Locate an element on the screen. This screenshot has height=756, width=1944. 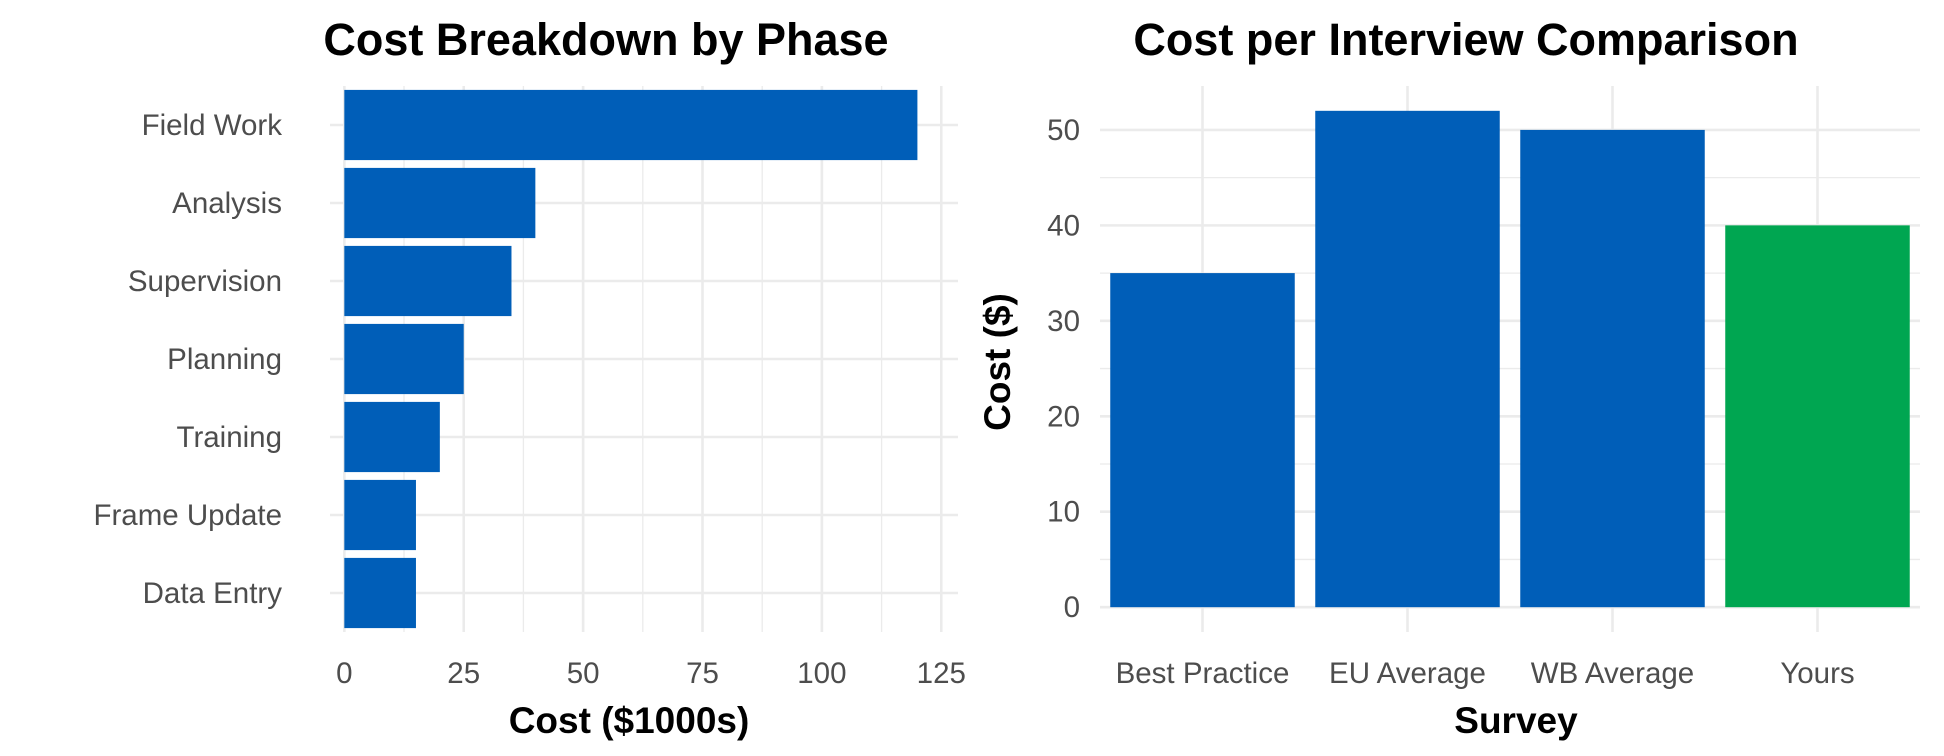
x-tick-label: 0 is located at coordinates (344, 673).